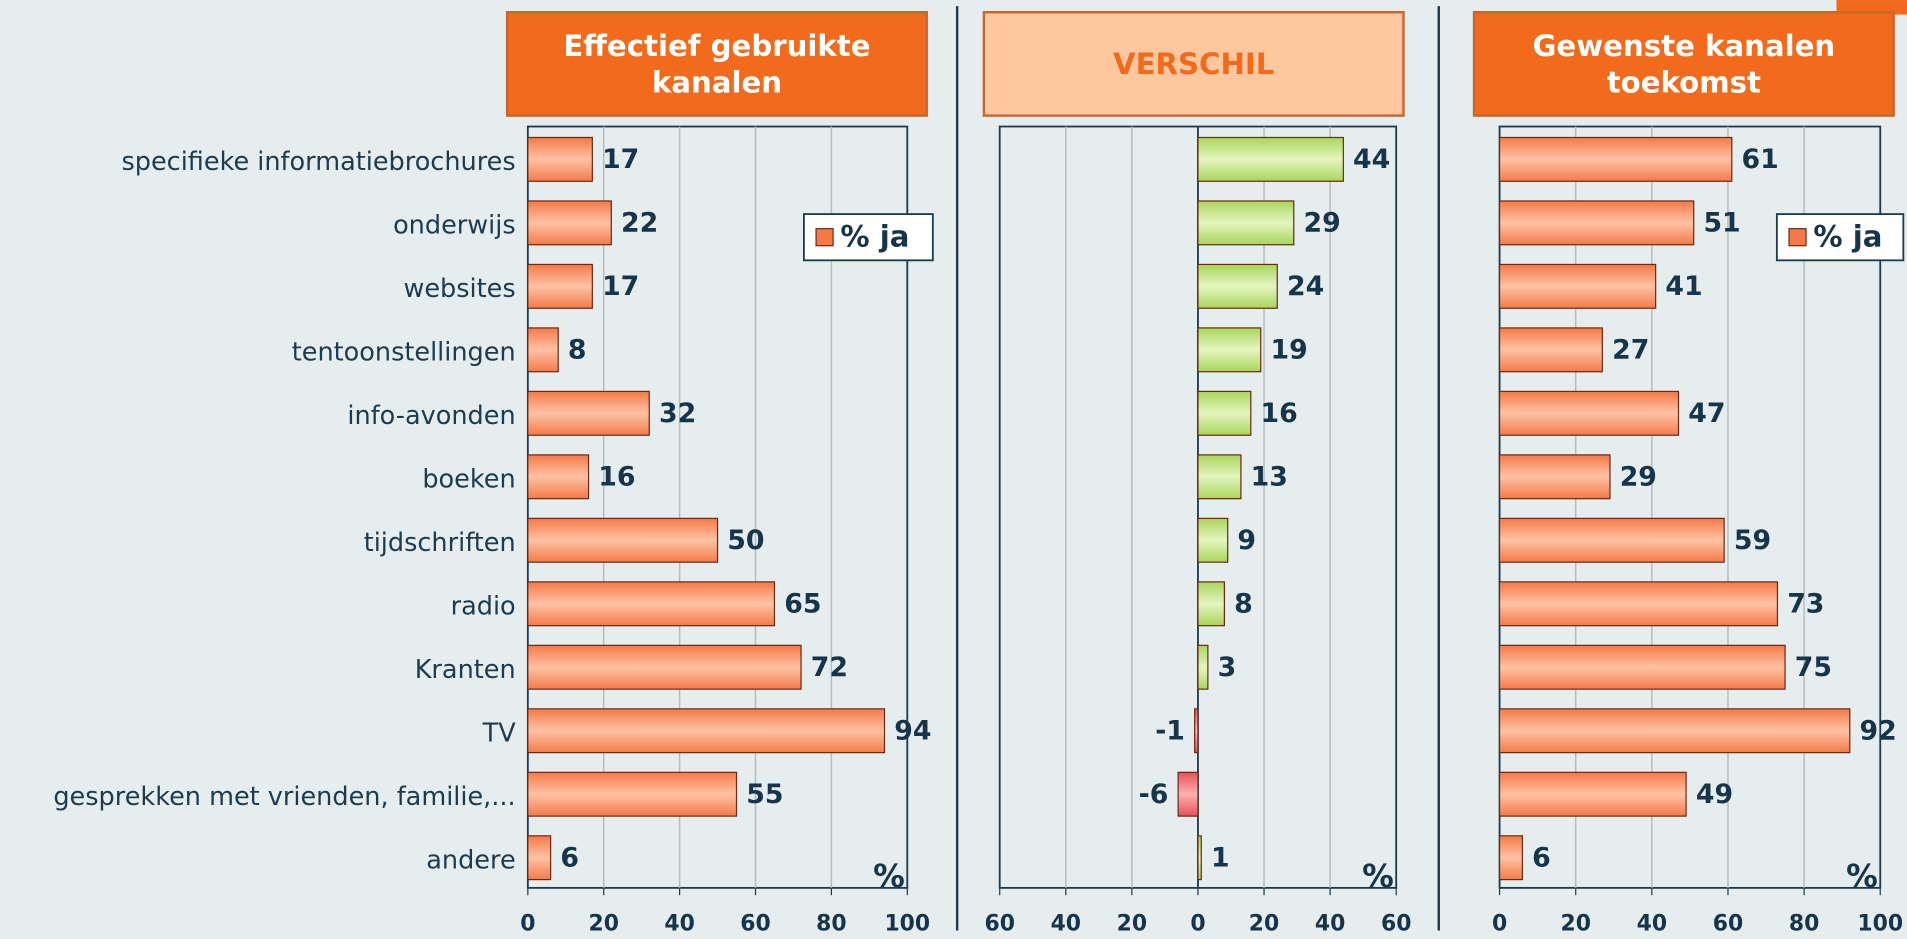 Image resolution: width=1907 pixels, height=939 pixels. Describe the element at coordinates (318, 162) in the screenshot. I see `category-label: specifieke informatiebrochures` at that location.